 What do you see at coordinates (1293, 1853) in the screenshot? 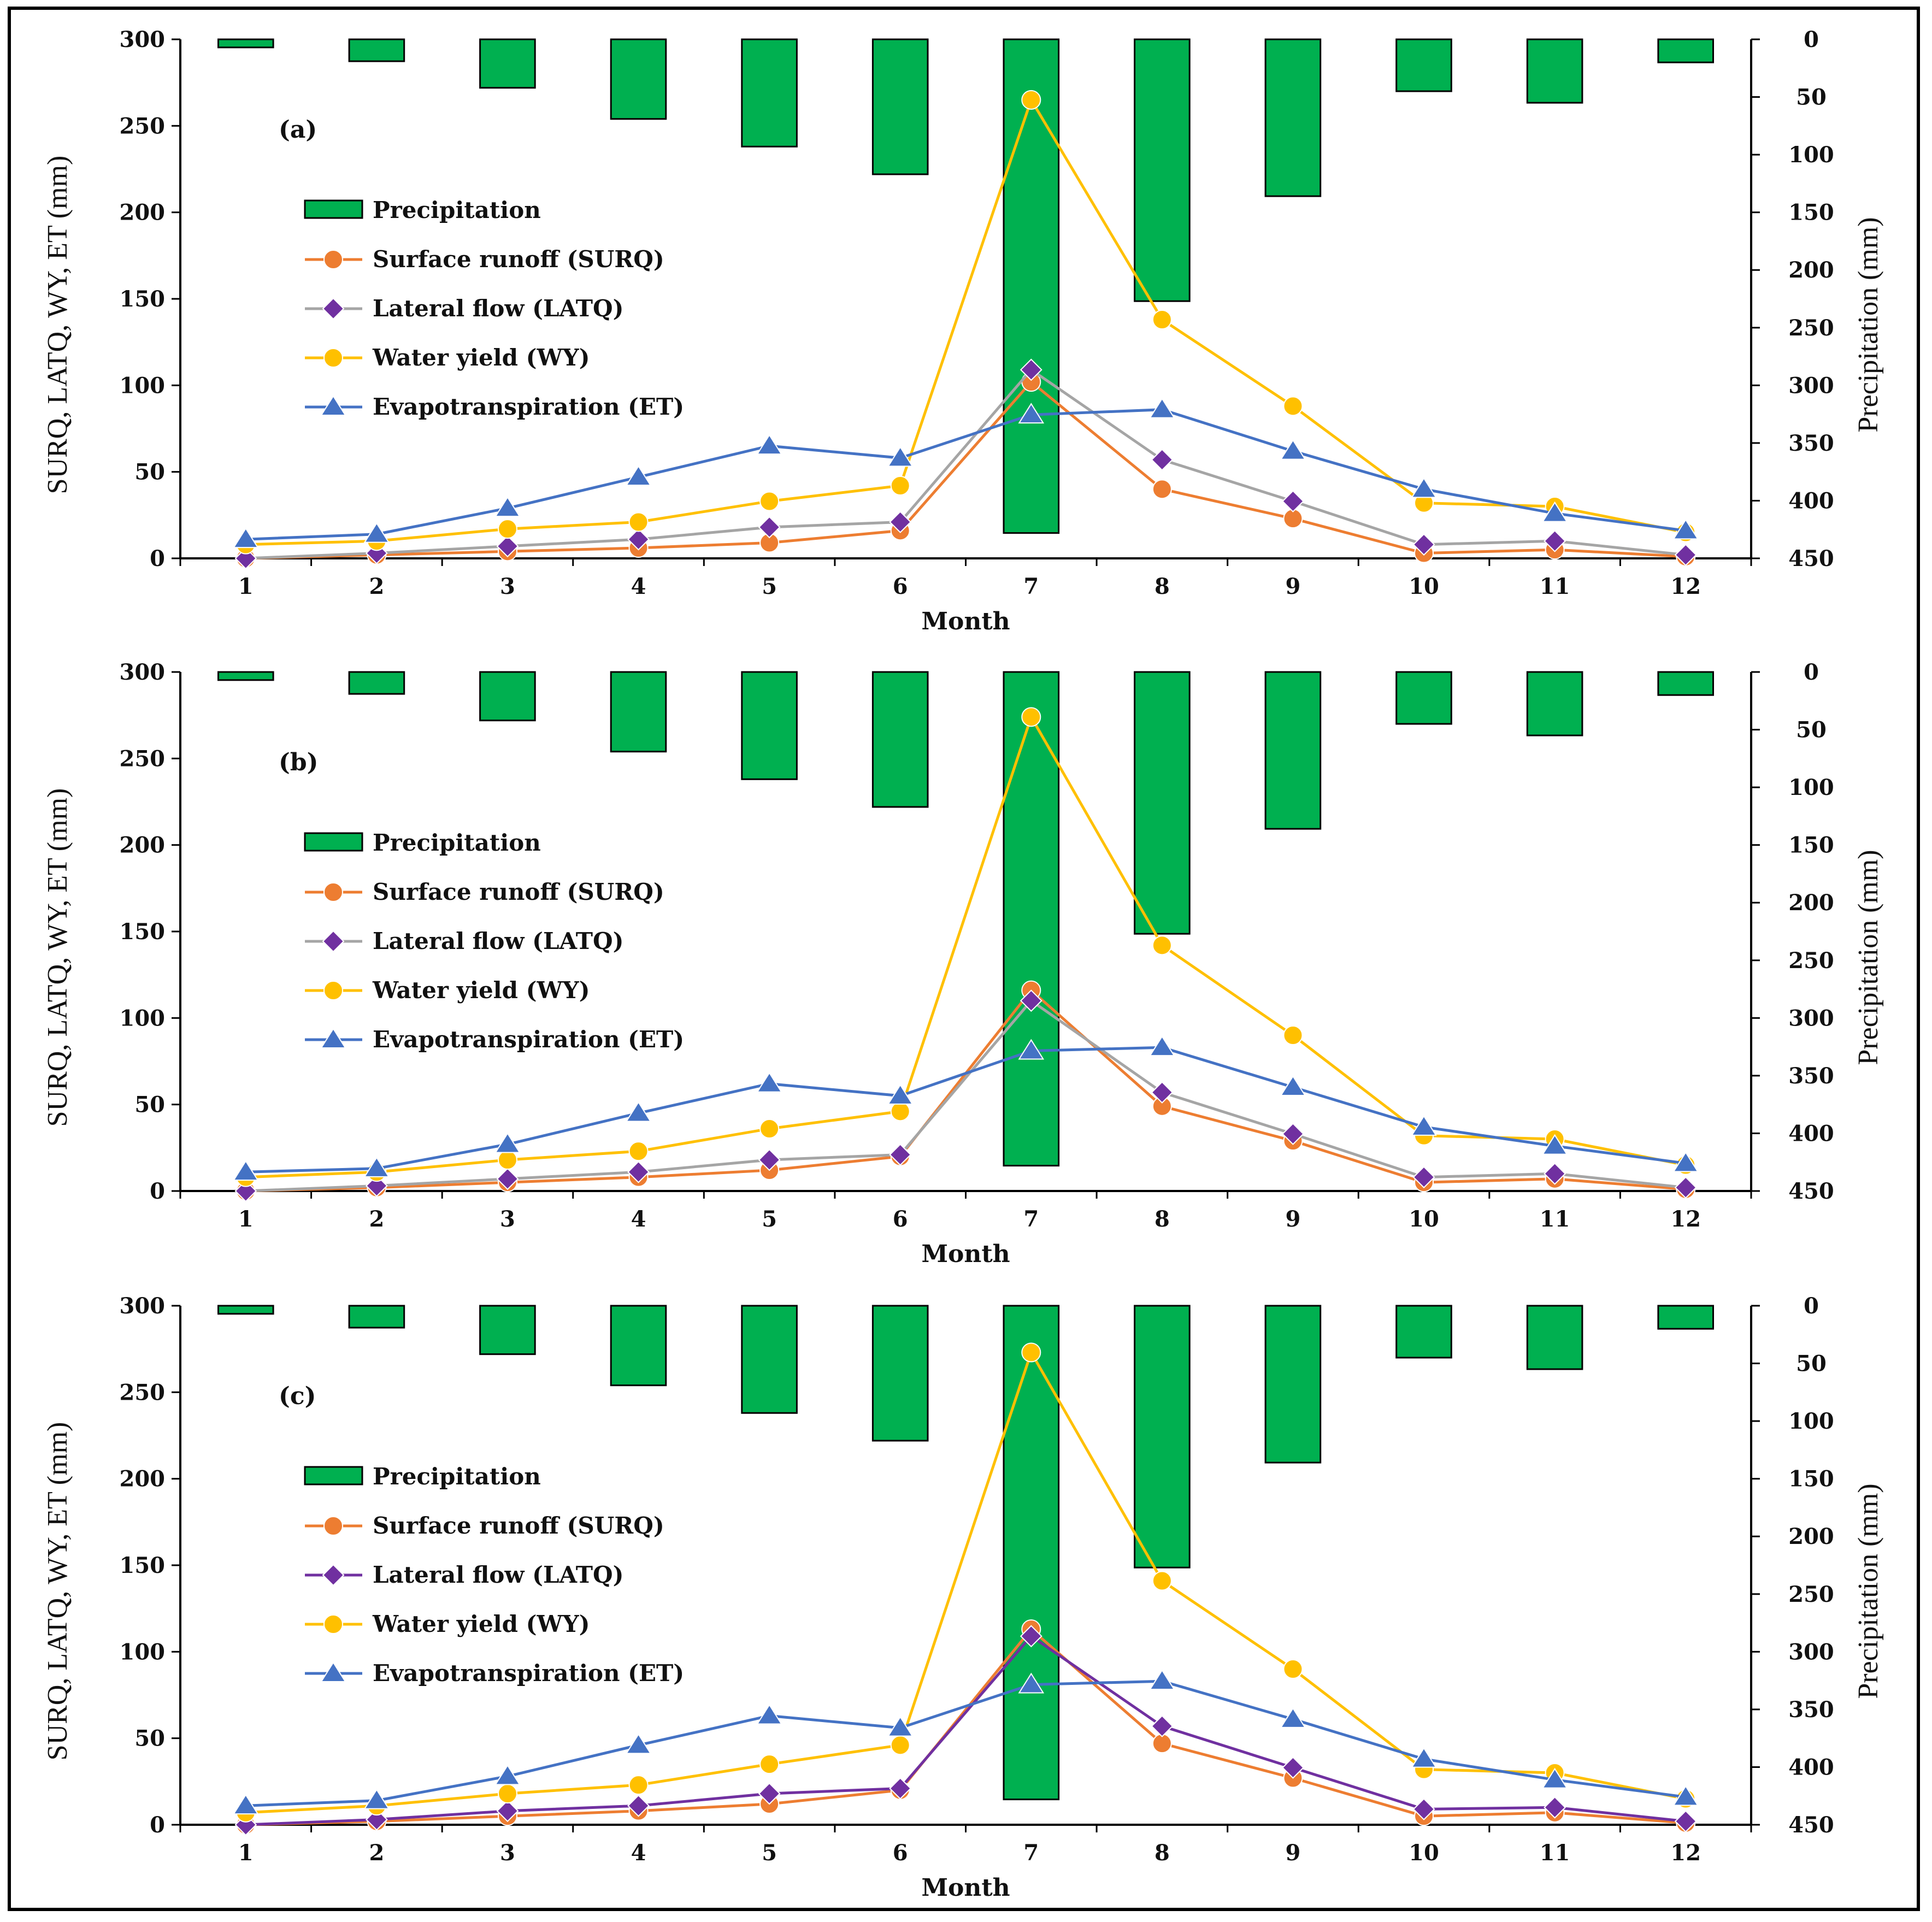
I see `x-tick-label: 9` at bounding box center [1293, 1853].